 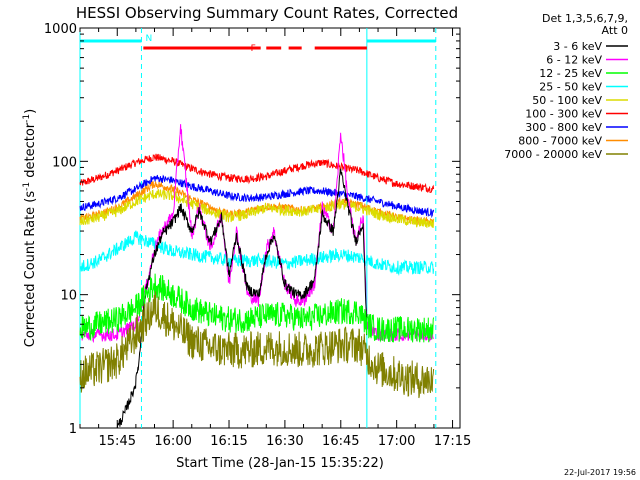 What do you see at coordinates (73, 429) in the screenshot?
I see `y-tick-label-0: 1` at bounding box center [73, 429].